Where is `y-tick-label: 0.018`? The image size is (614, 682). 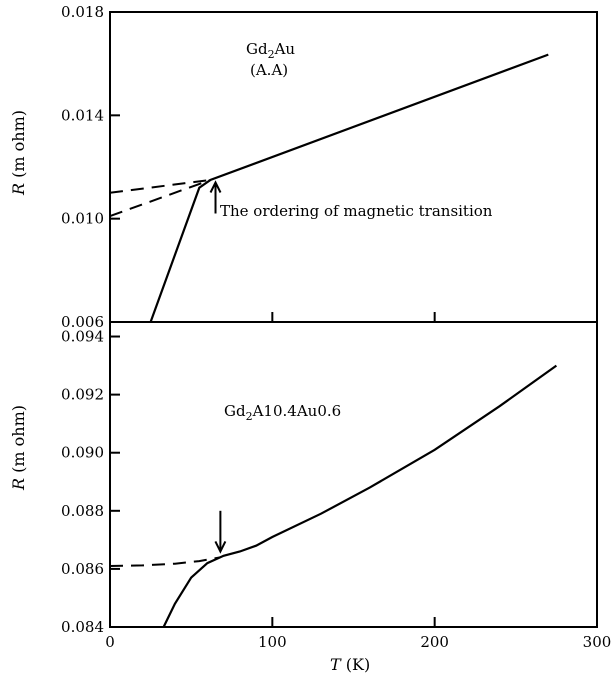
y-tick-label: 0.018 is located at coordinates (82, 12).